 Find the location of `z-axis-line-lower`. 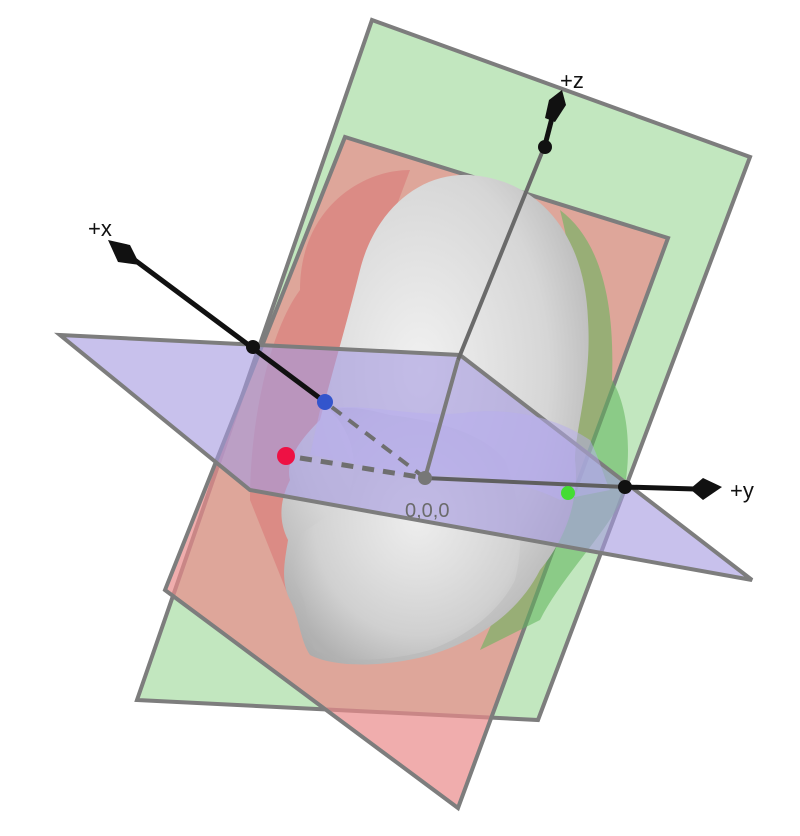

z-axis-line-lower is located at coordinates (441, 419).